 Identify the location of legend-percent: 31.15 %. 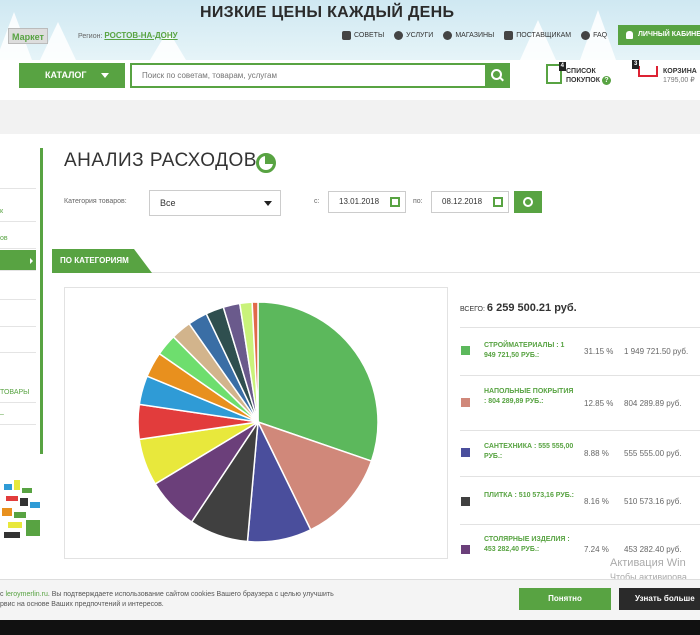
(599, 351).